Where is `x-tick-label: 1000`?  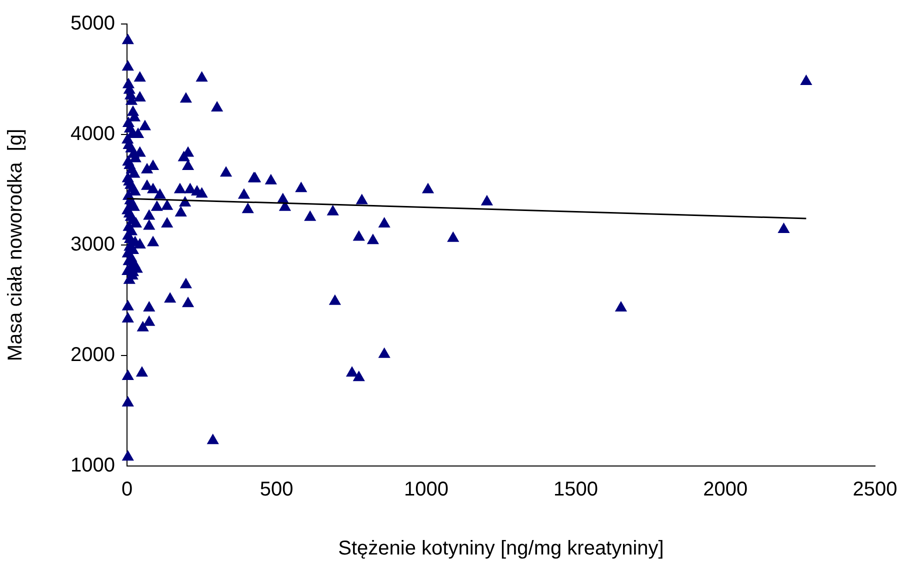
x-tick-label: 1000 is located at coordinates (426, 489).